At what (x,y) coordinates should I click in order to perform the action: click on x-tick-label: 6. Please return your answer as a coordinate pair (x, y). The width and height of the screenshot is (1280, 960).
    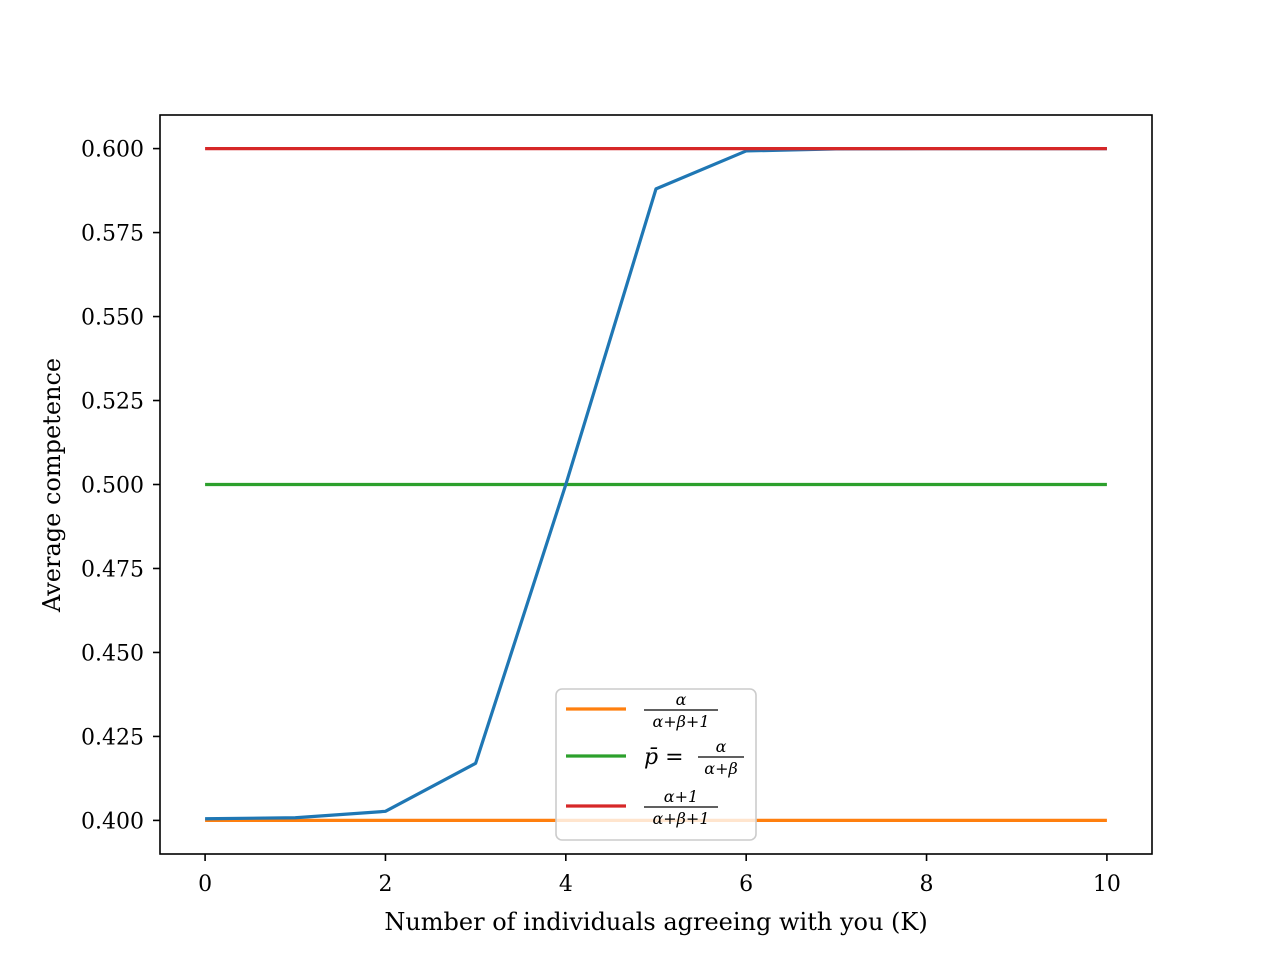
    Looking at the image, I should click on (746, 884).